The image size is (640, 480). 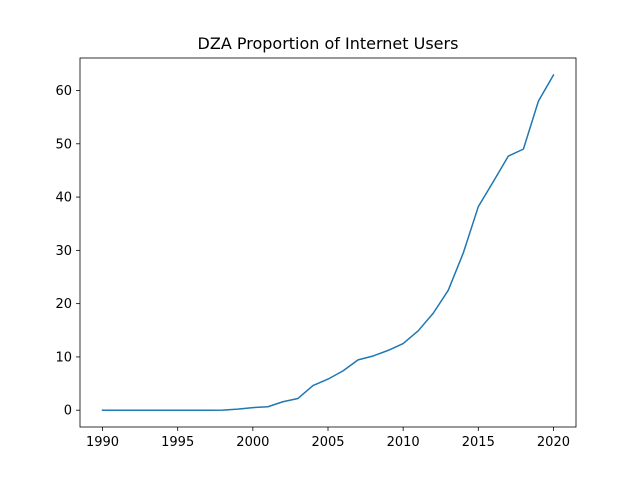 What do you see at coordinates (63, 198) in the screenshot?
I see `y-tick-label: 40` at bounding box center [63, 198].